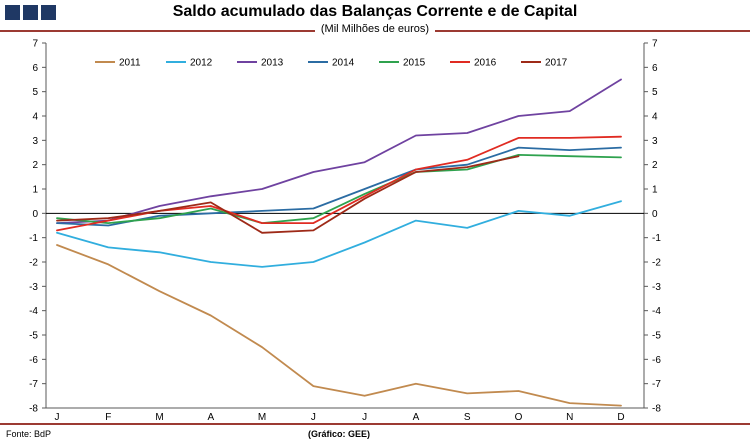 The height and width of the screenshot is (446, 750). I want to click on series-line-2014, so click(339, 186).